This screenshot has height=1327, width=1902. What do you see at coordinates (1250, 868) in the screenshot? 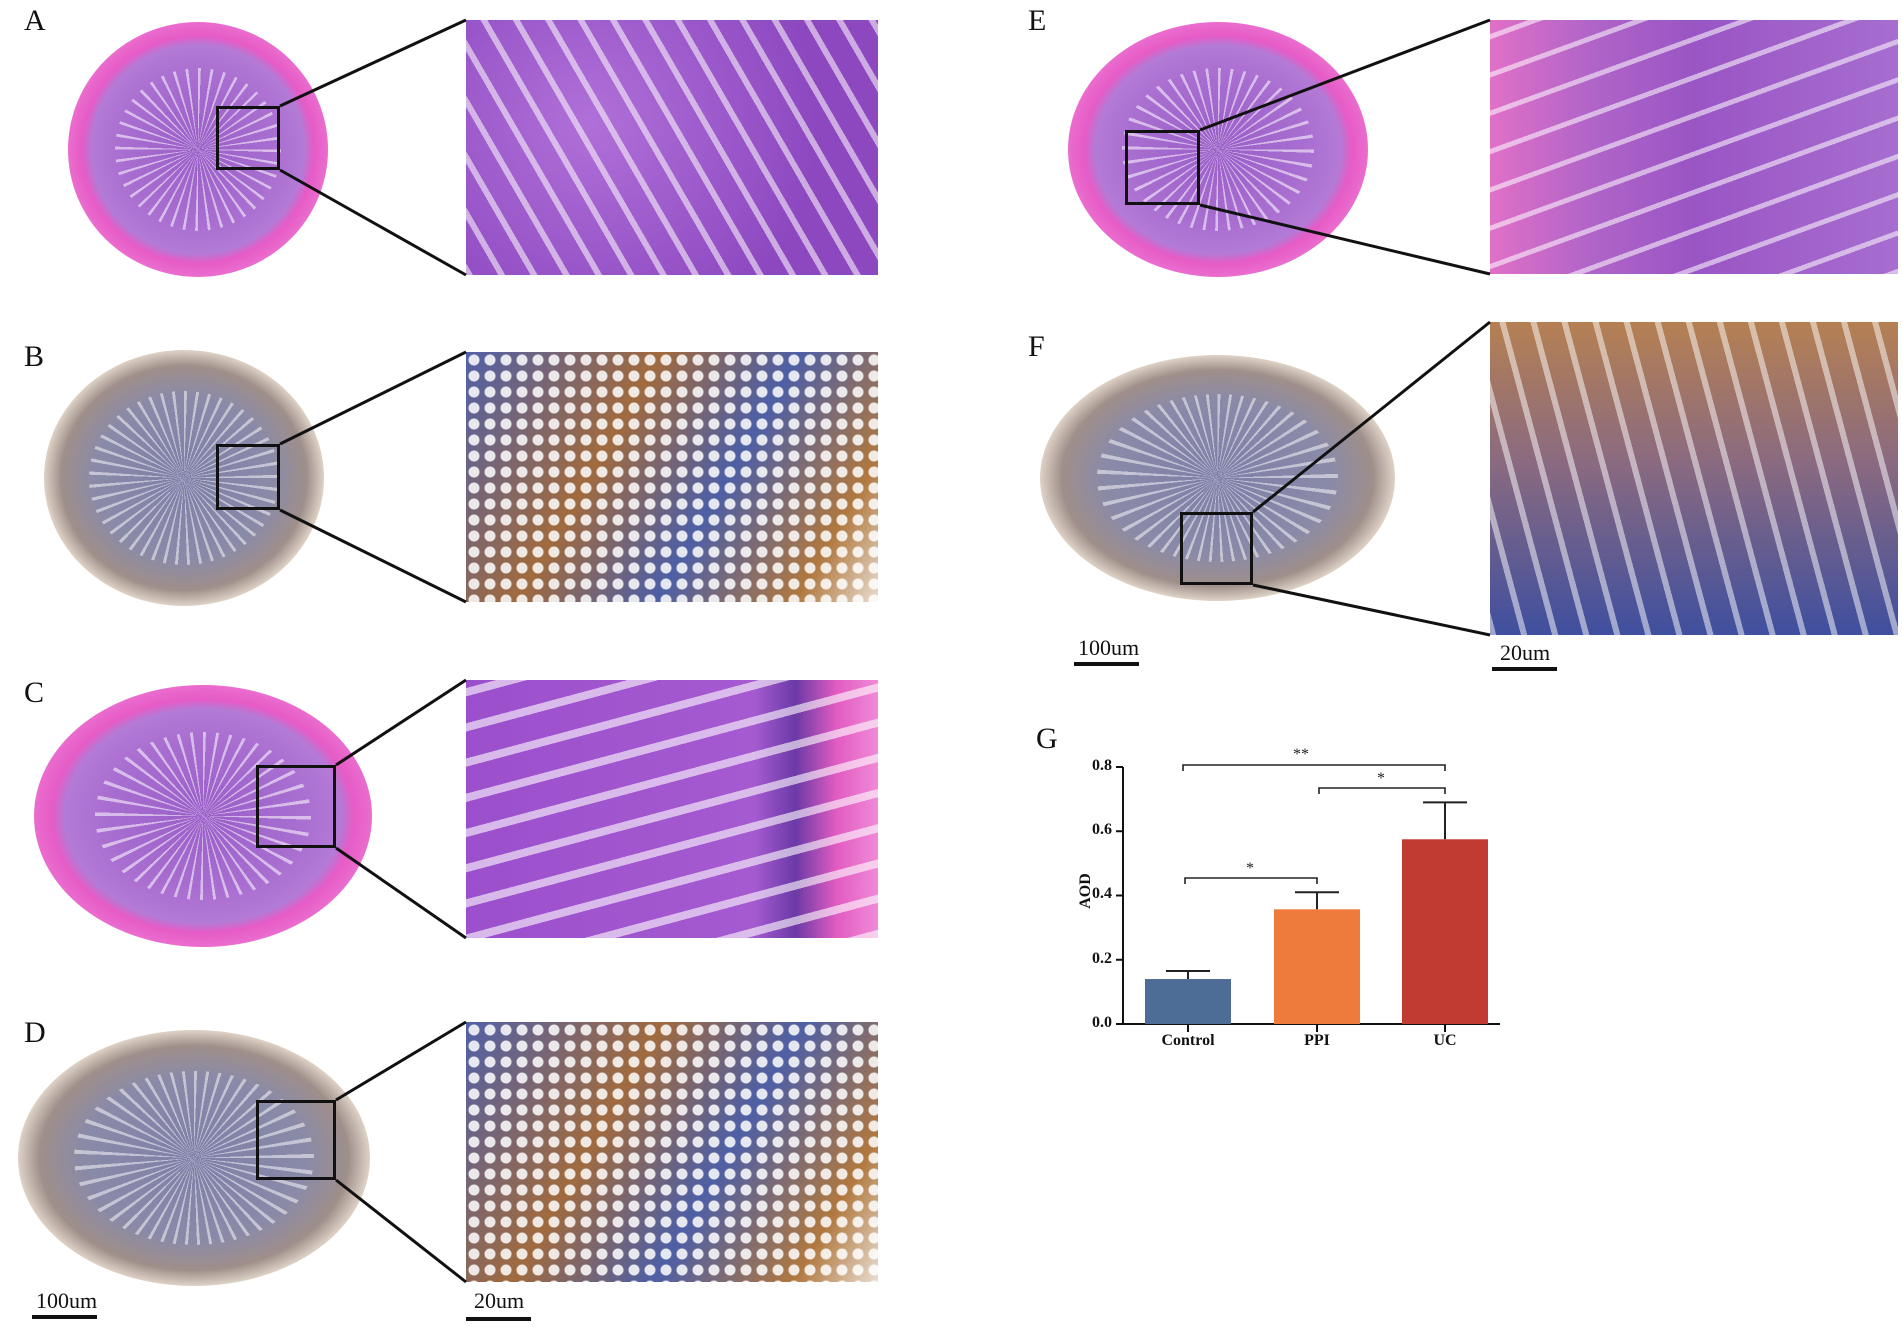
I see `sig-control-ppi: *` at bounding box center [1250, 868].